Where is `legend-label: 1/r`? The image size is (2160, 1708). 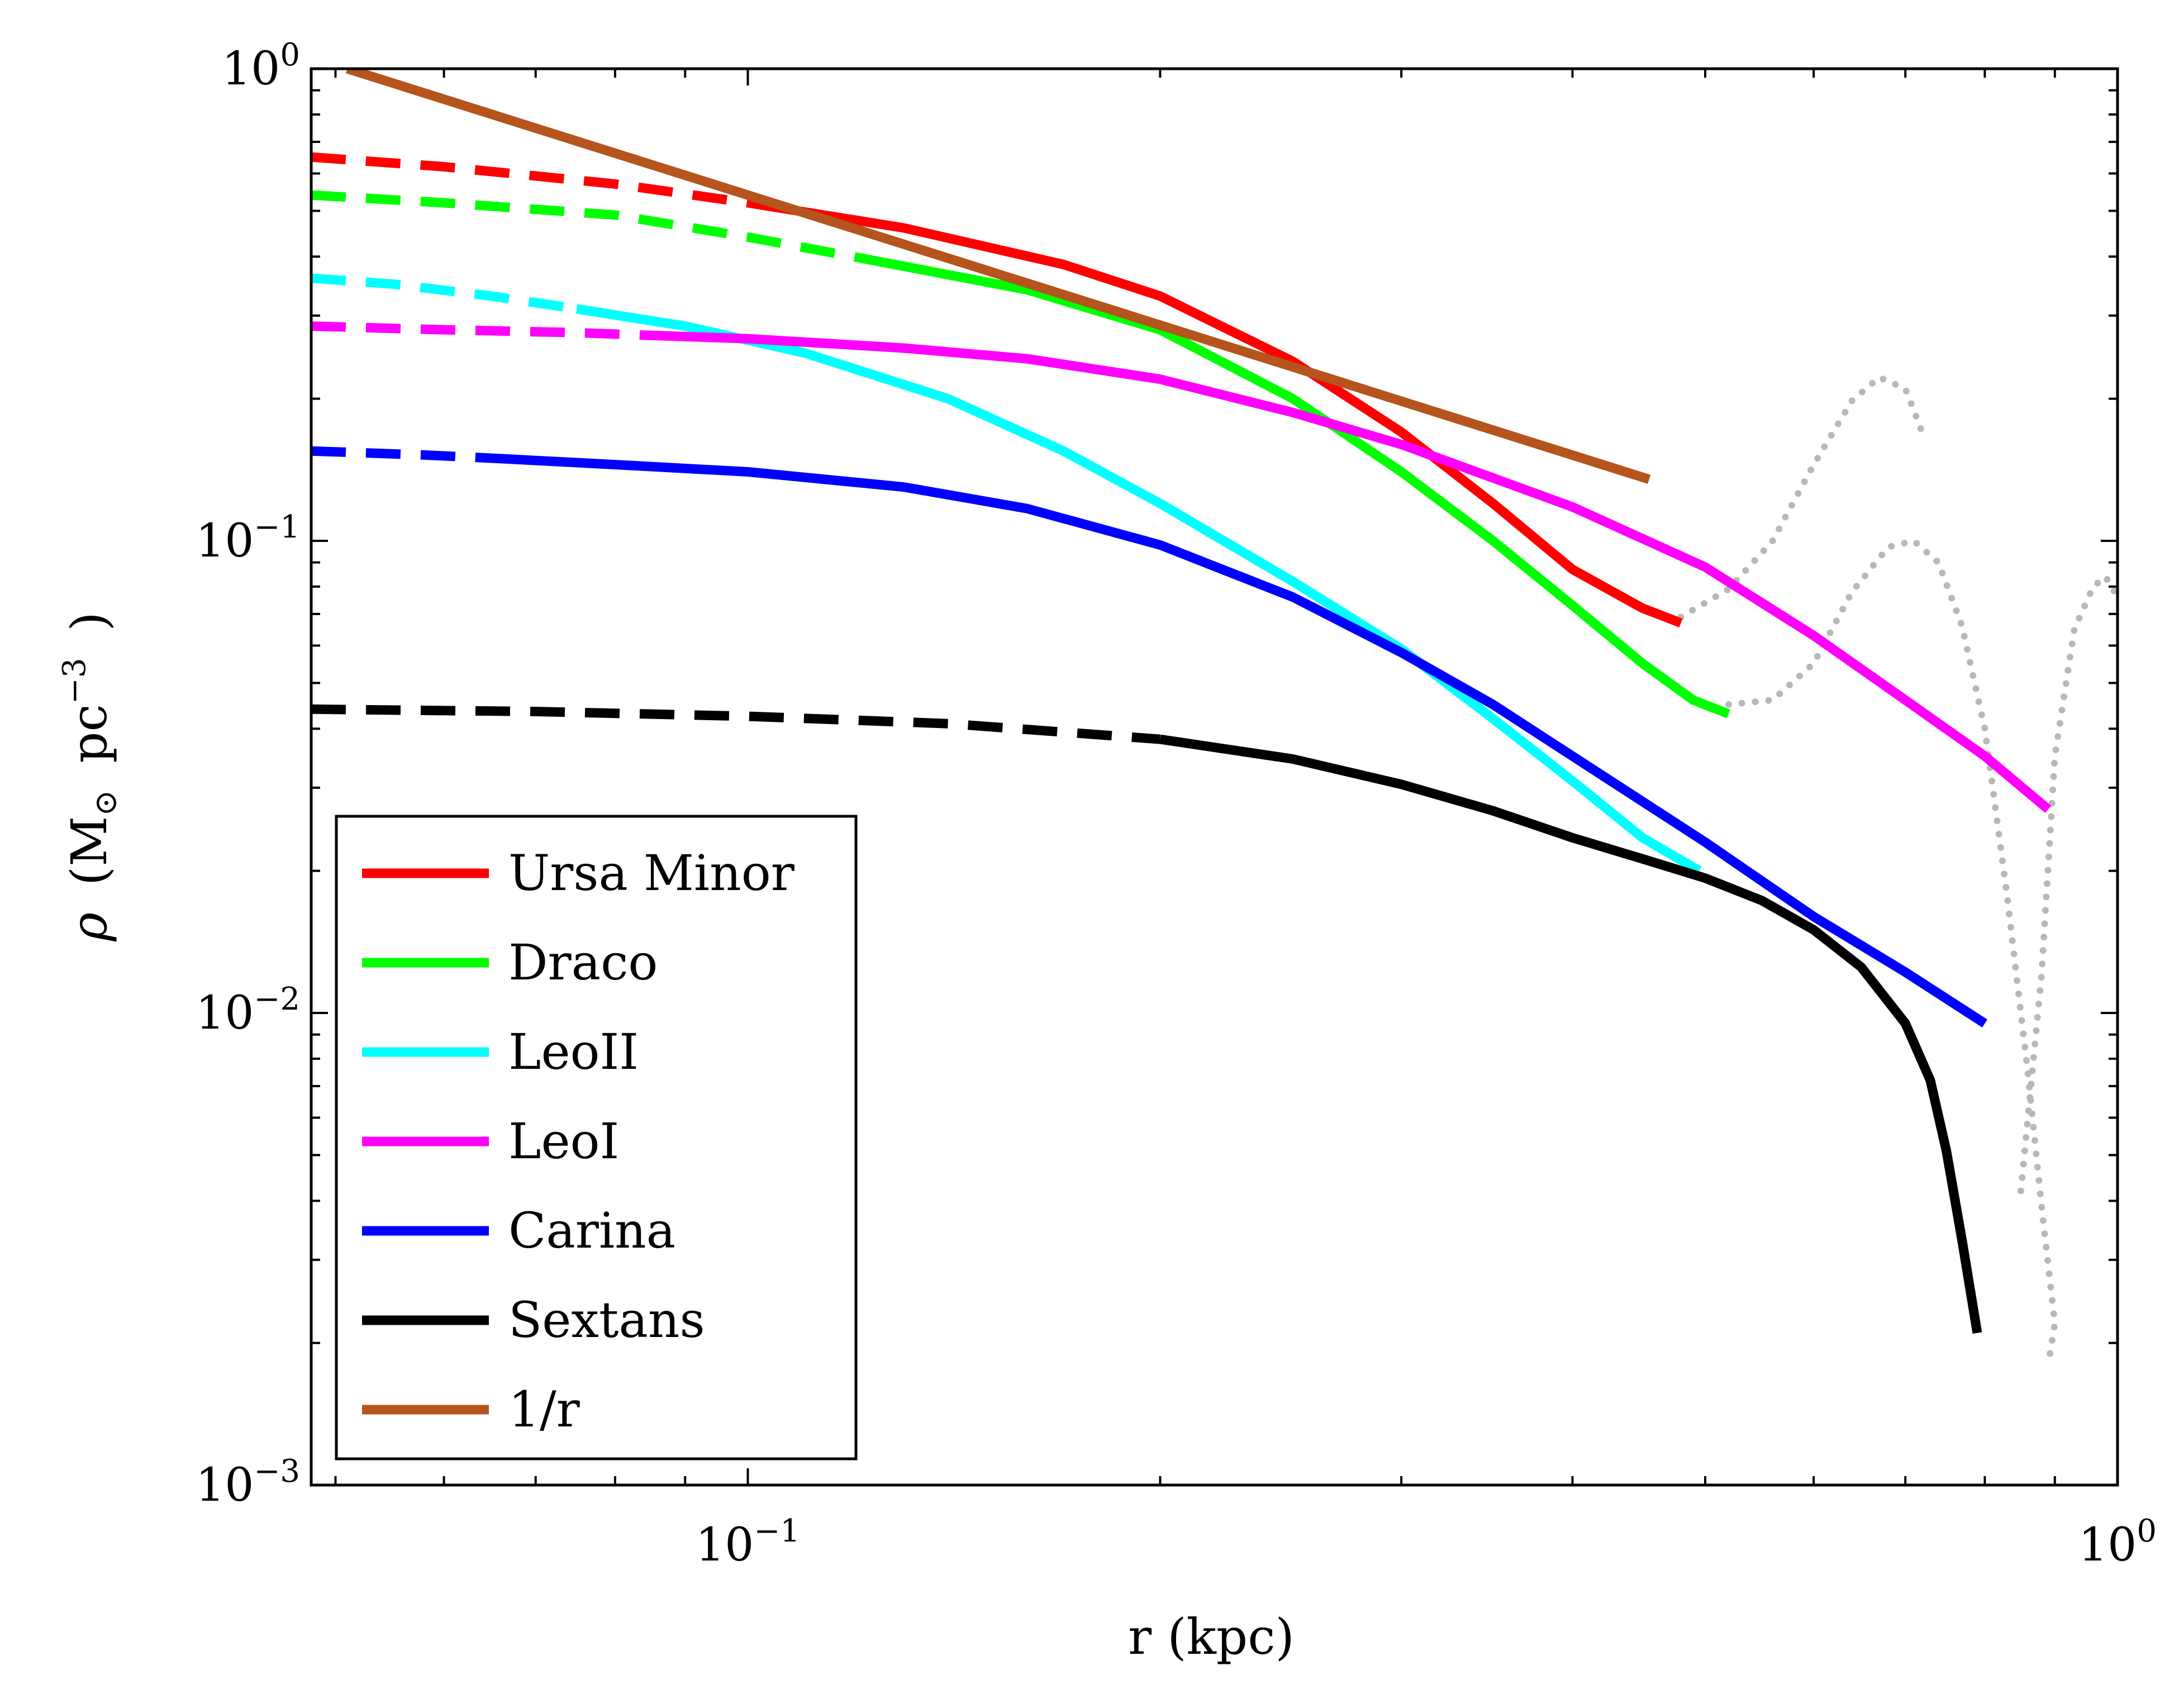 legend-label: 1/r is located at coordinates (544, 1409).